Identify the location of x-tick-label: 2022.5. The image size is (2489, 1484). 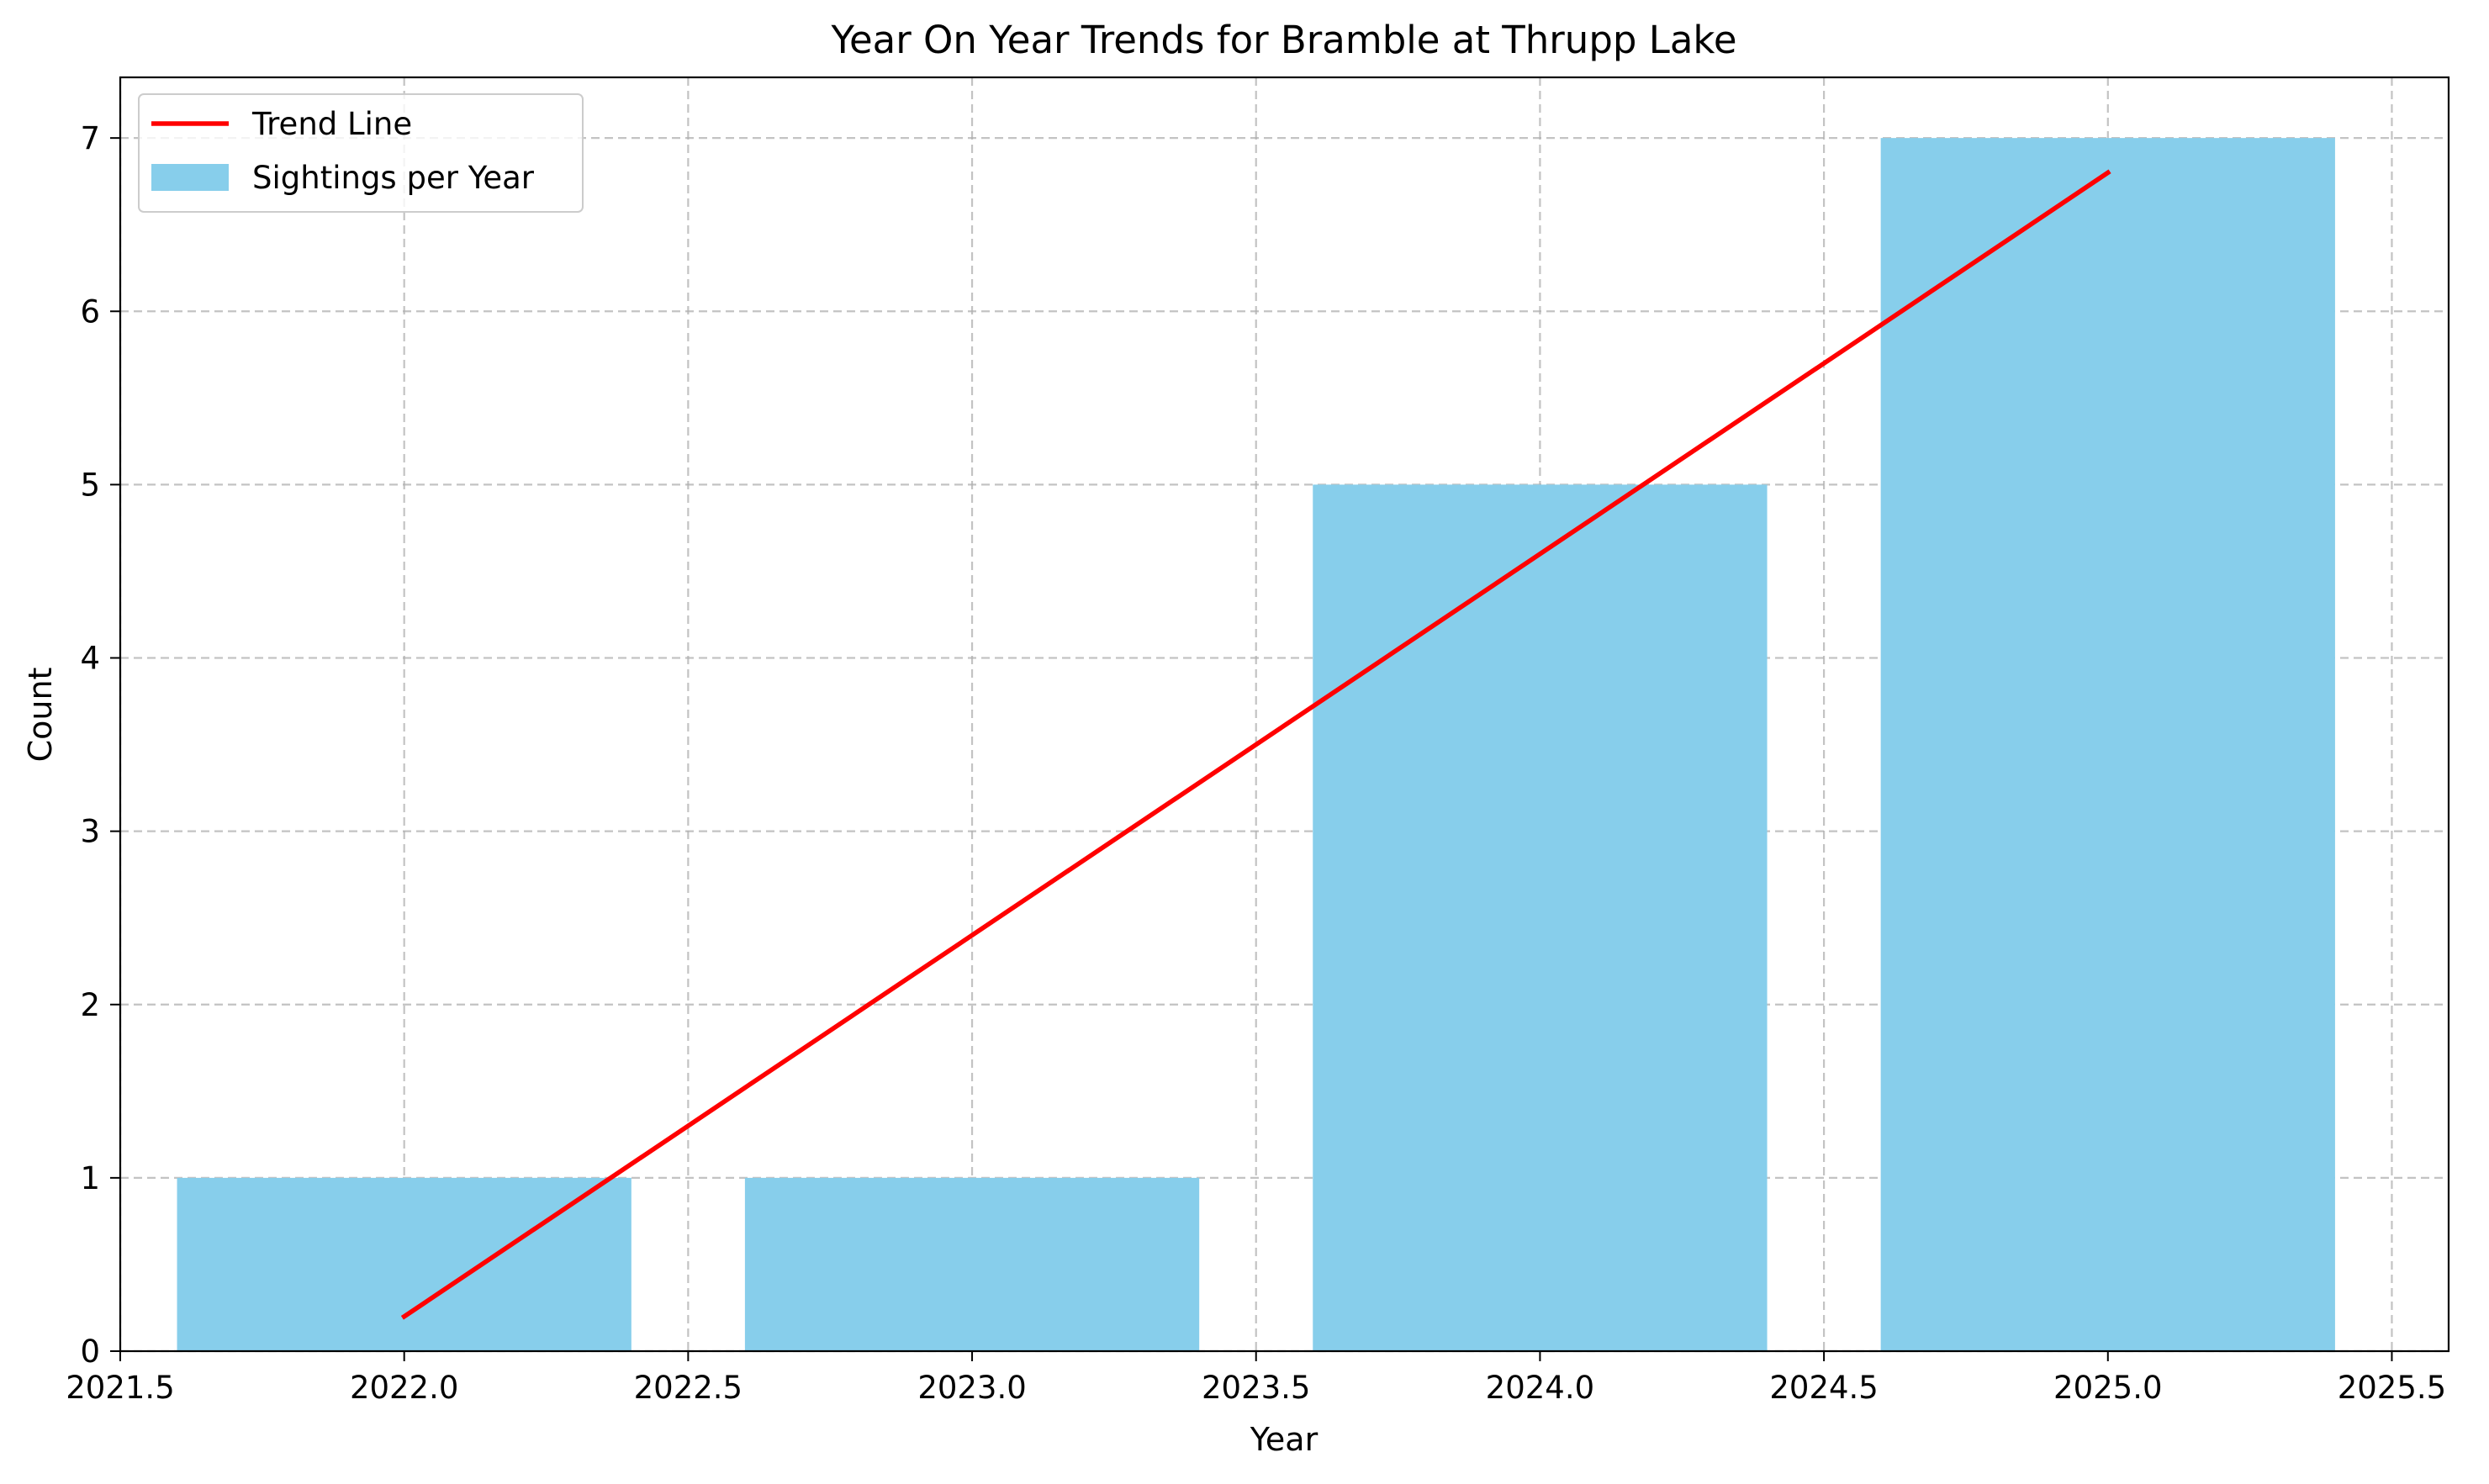
(688, 1388).